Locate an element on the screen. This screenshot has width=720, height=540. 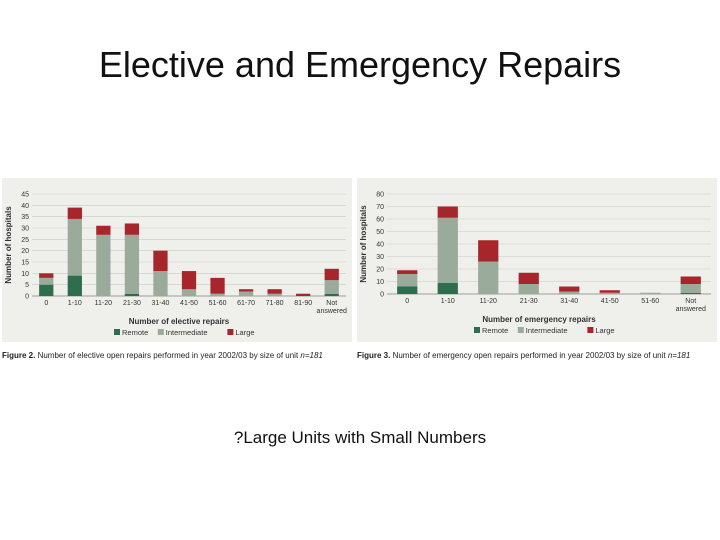
y-tick-label: 80 is located at coordinates (380, 195).